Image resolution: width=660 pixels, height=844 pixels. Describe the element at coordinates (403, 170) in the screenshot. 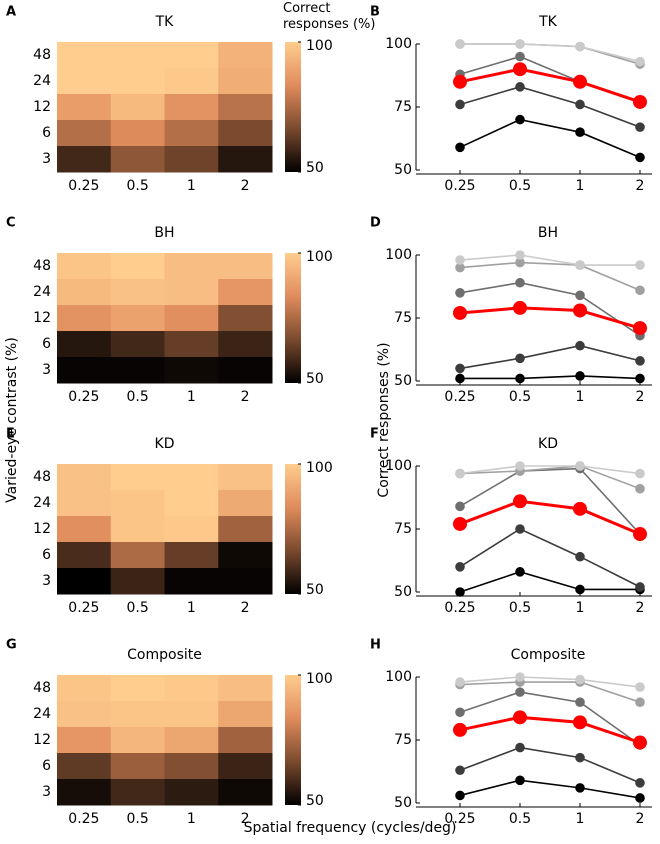

I see `y-tick-label: 50` at that location.